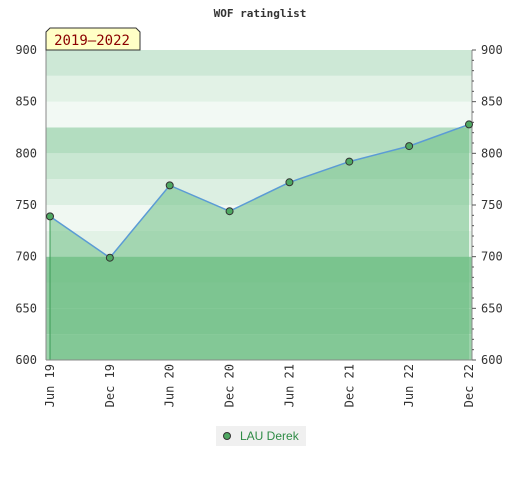 Image resolution: width=520 pixels, height=480 pixels. What do you see at coordinates (289, 385) in the screenshot?
I see `x-tick-label: Jun 21` at bounding box center [289, 385].